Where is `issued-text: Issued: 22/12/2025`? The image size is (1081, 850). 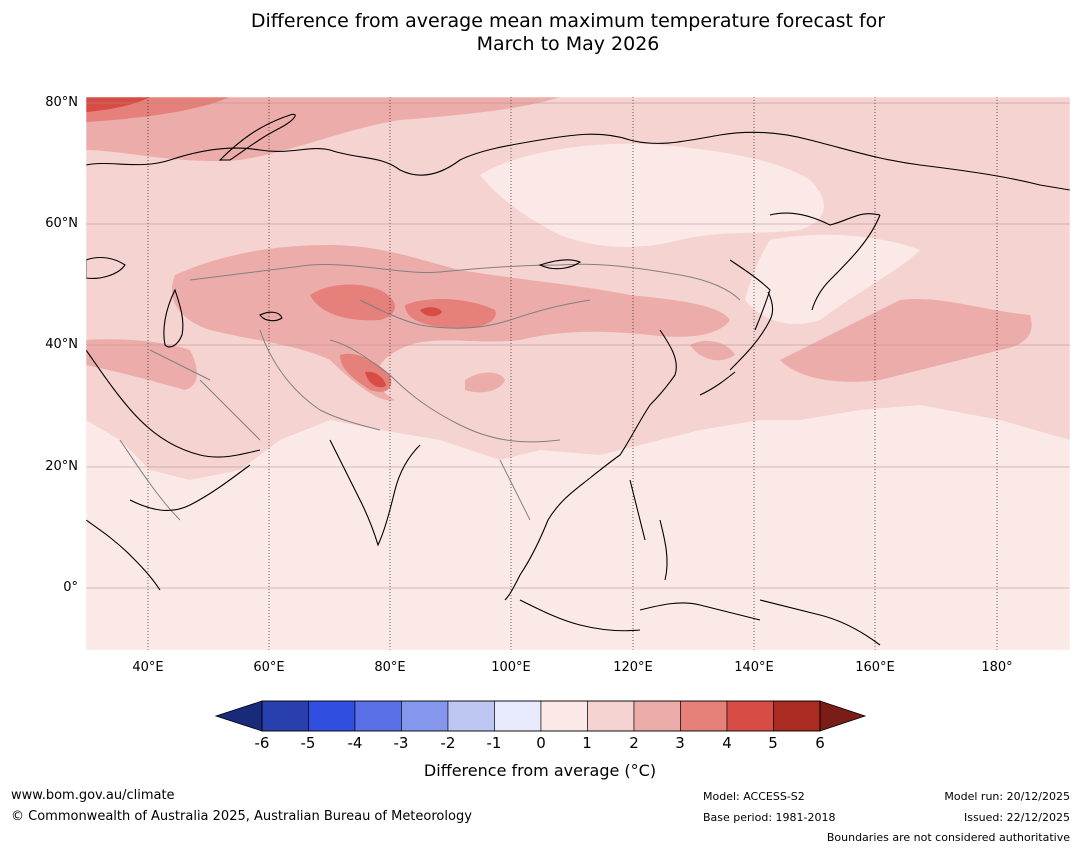
issued-text: Issued: 22/12/2025 is located at coordinates (1016, 817).